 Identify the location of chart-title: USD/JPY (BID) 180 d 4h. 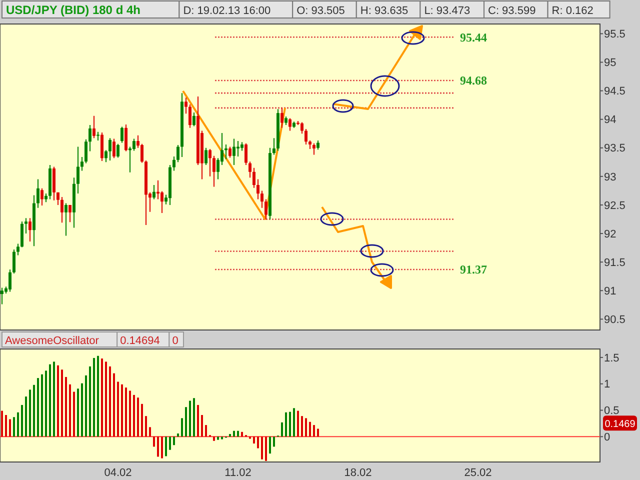
(73, 10).